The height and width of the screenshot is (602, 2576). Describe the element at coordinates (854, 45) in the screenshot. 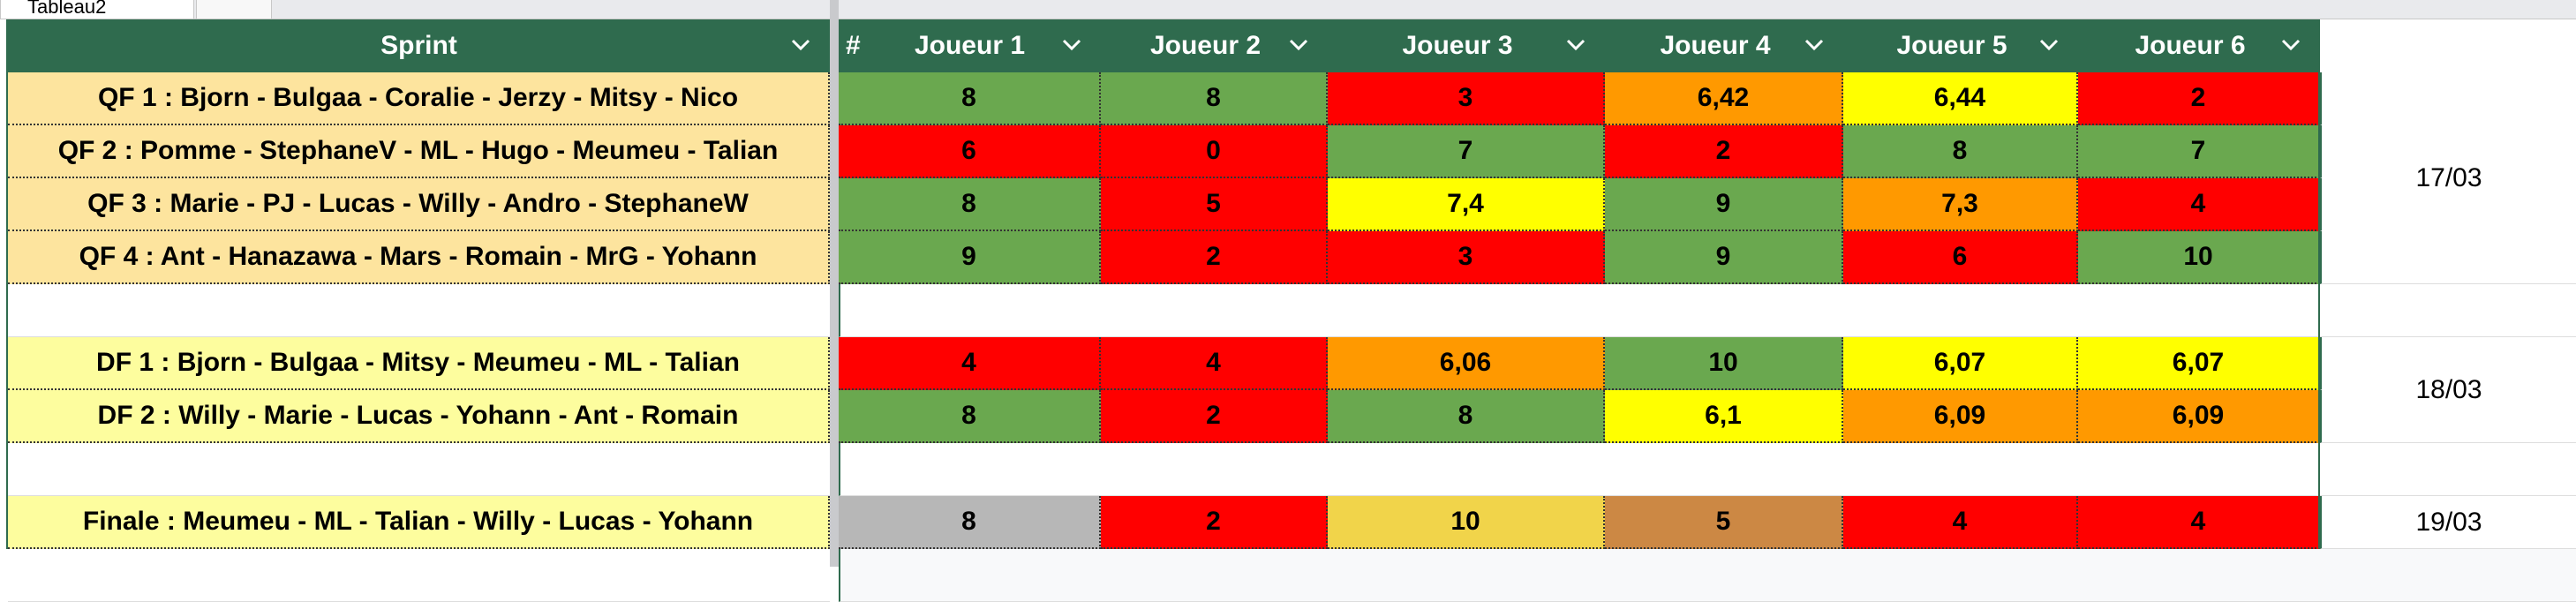

I see `header-number: #` at that location.